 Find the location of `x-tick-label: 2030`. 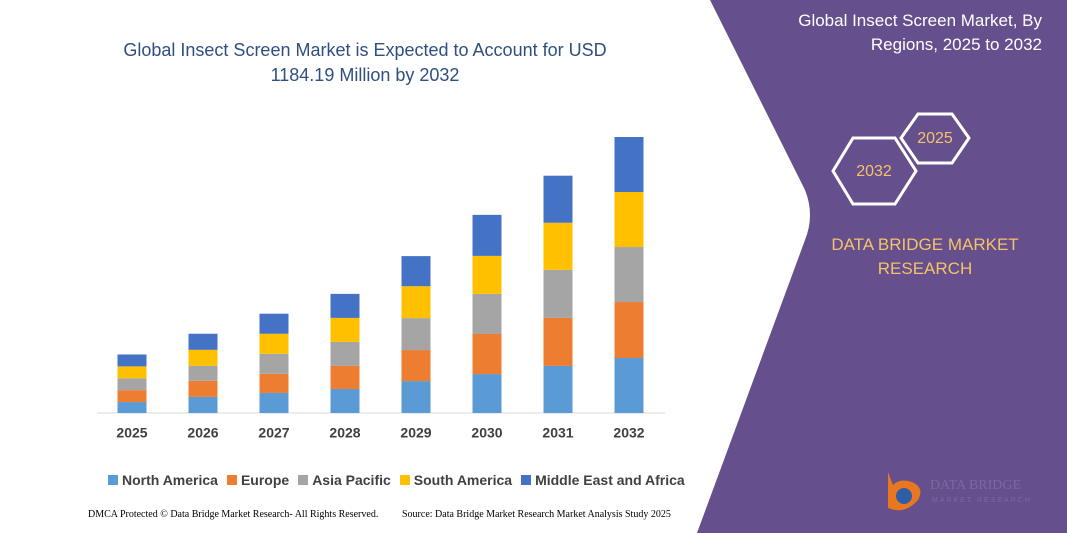

x-tick-label: 2030 is located at coordinates (486, 433).